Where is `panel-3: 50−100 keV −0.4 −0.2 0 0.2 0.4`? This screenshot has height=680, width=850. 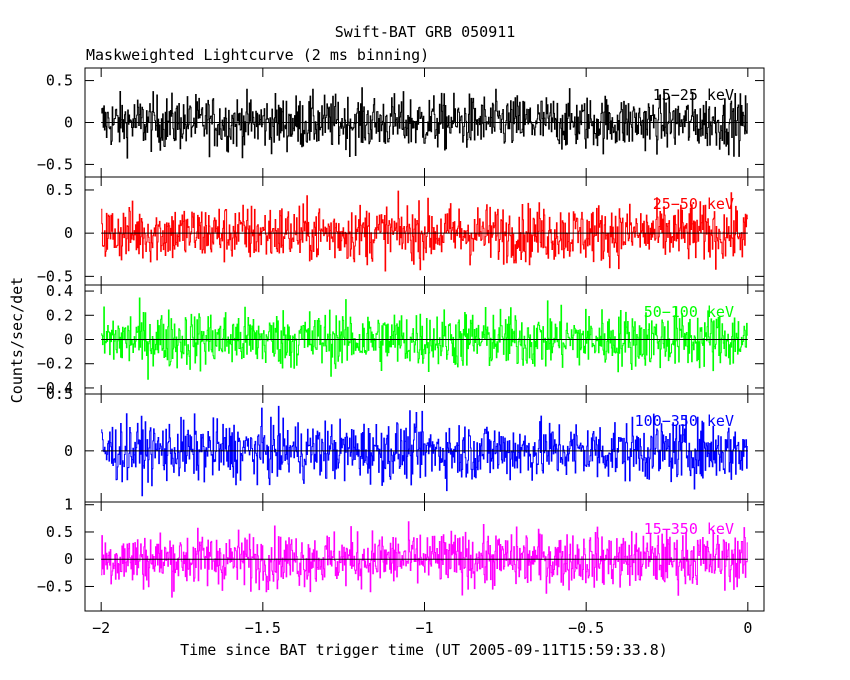 panel-3: 50−100 keV −0.4 −0.2 0 0.2 0.4 is located at coordinates (401, 339).